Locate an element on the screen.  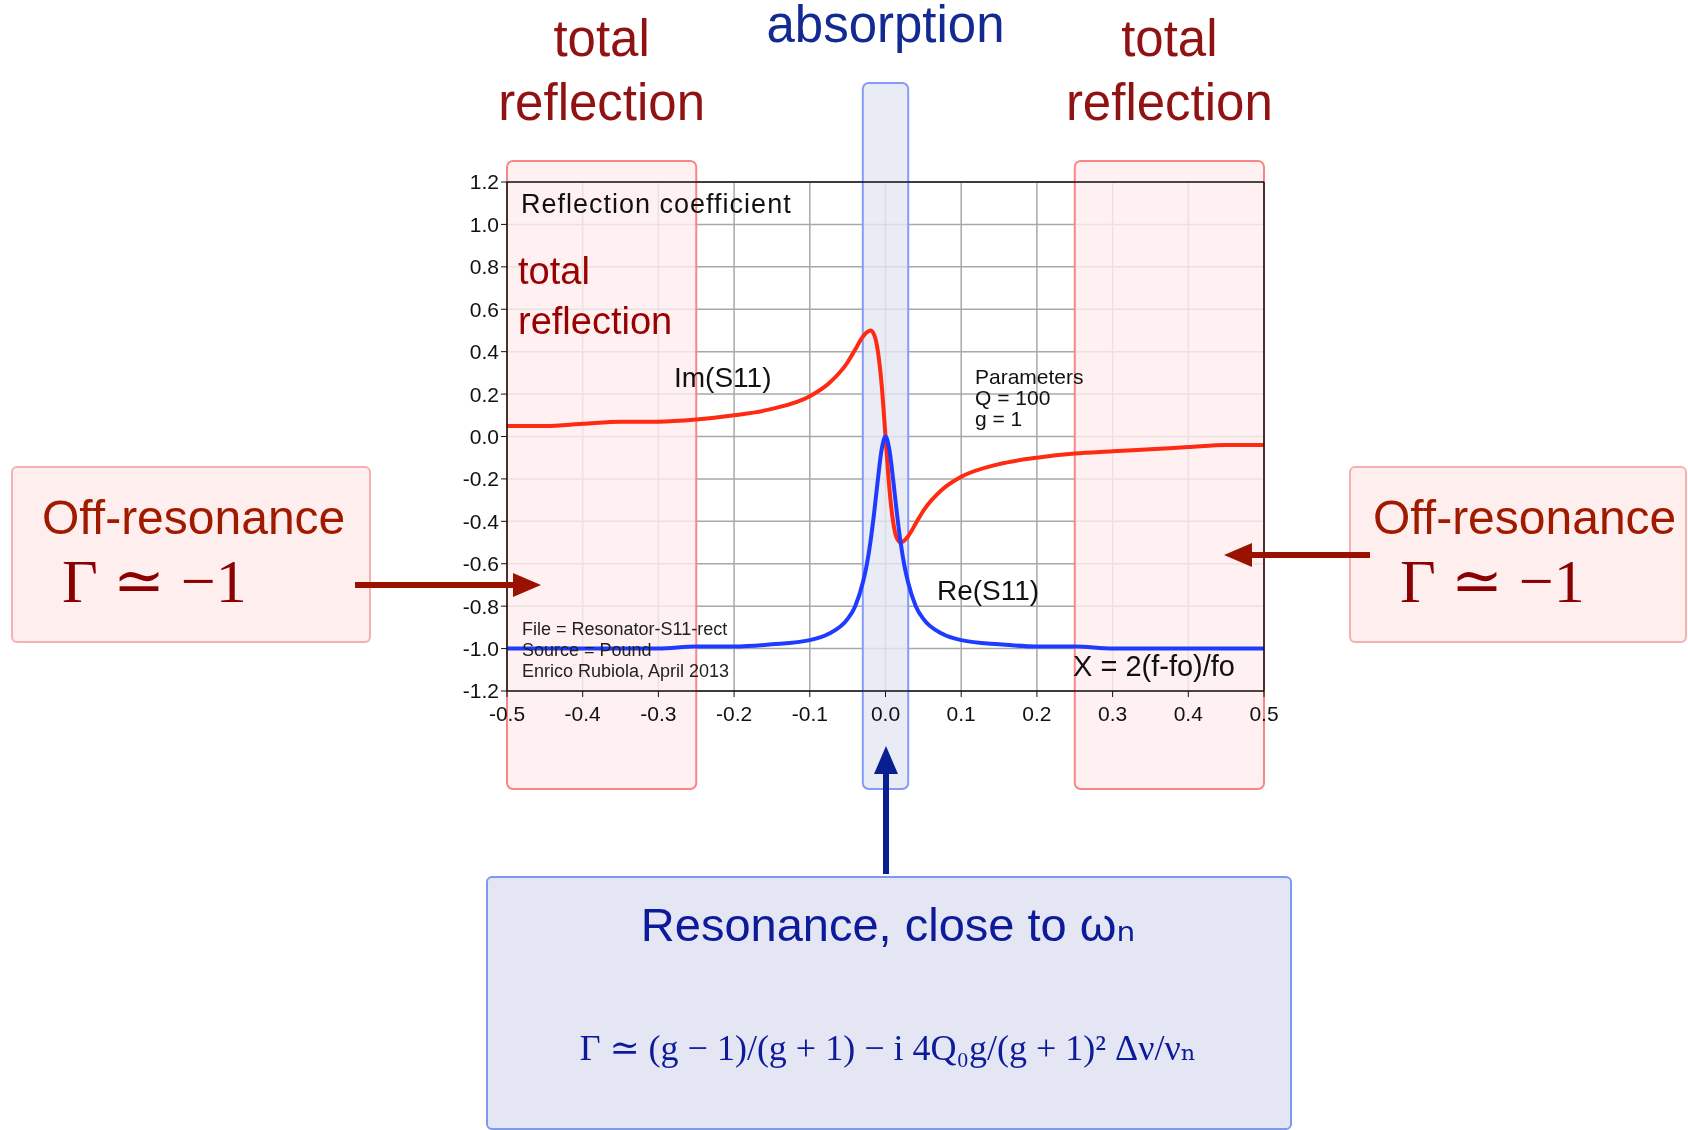
chart-title: Reflection coefficient is located at coordinates (656, 204).